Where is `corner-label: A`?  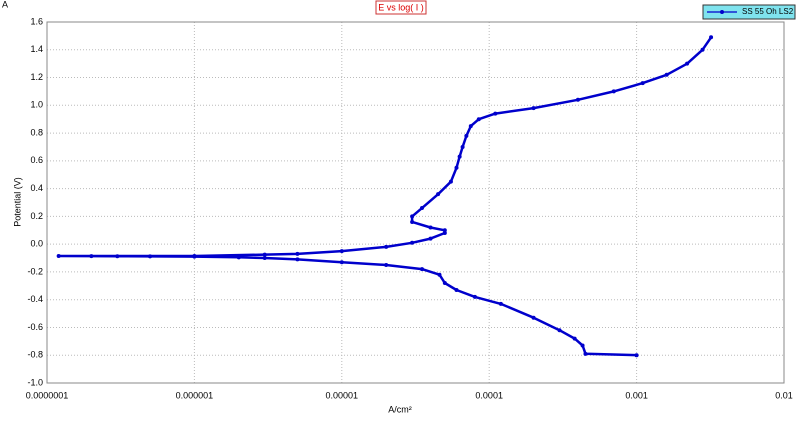
corner-label: A is located at coordinates (5, 4).